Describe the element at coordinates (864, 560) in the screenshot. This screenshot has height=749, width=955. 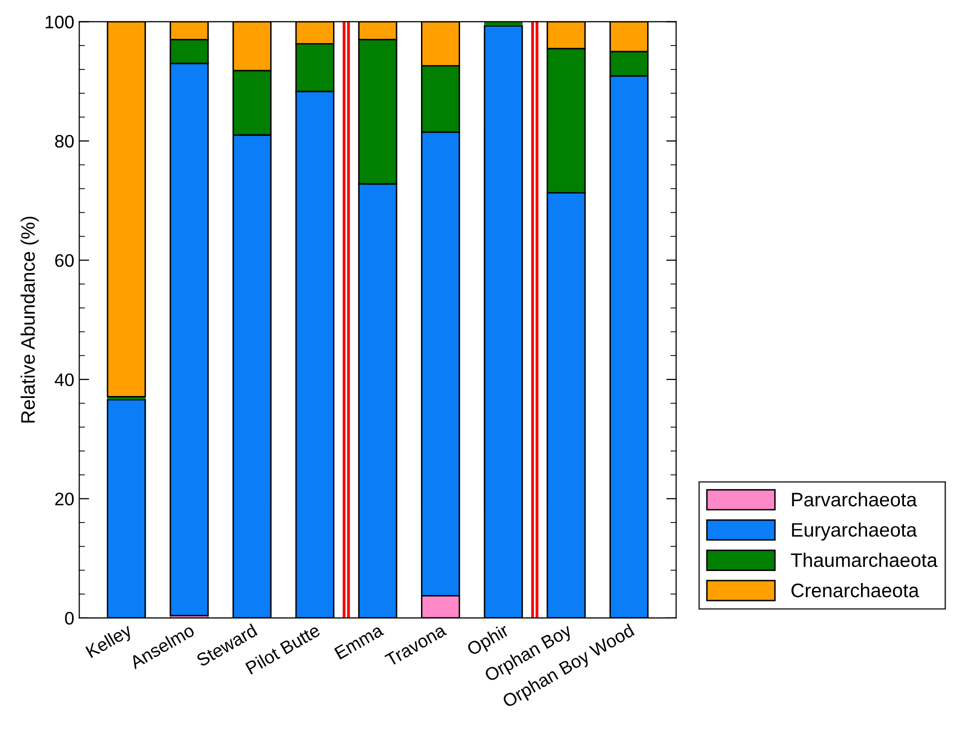
I see `legend-label: Thaumarchaeota` at that location.